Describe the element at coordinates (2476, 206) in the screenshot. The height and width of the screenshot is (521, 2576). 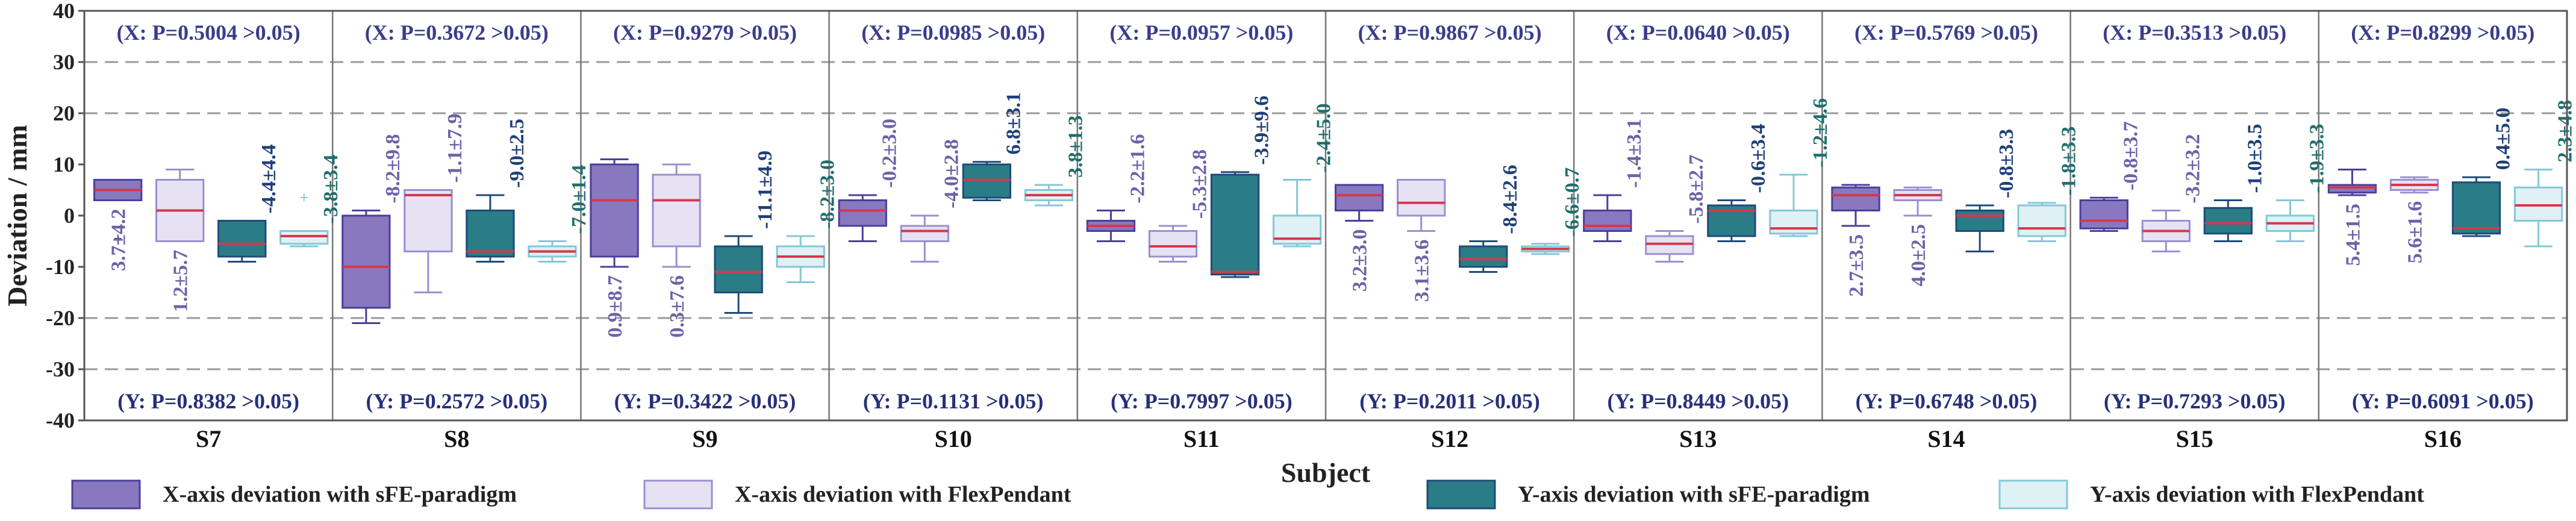
I see `box-S16-y_sfe` at that location.